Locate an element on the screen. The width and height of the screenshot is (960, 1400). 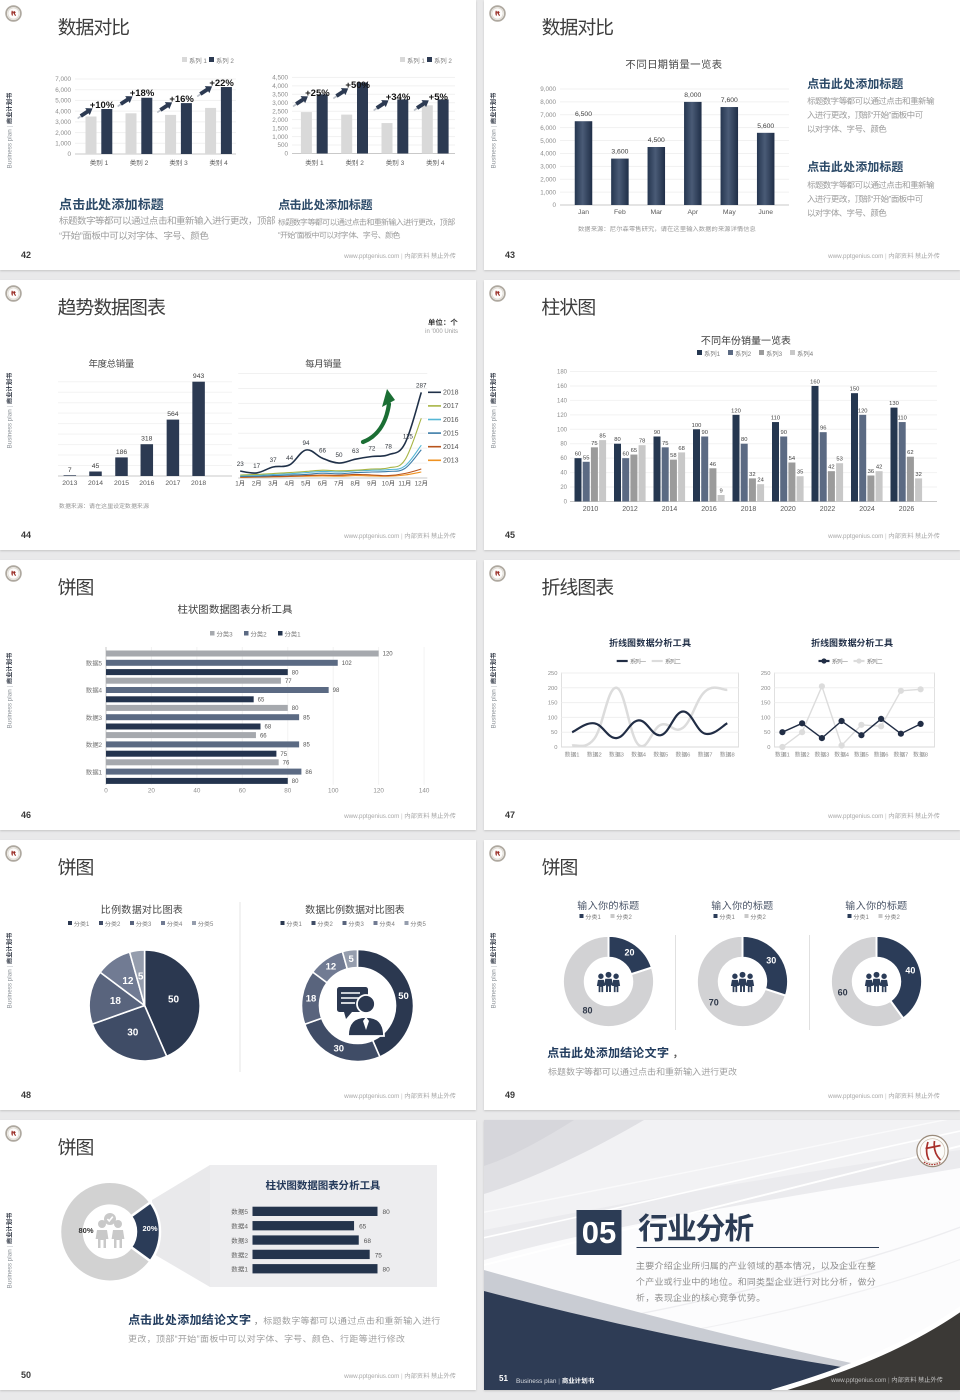
svg-text: 140 is located at coordinates (562, 401).